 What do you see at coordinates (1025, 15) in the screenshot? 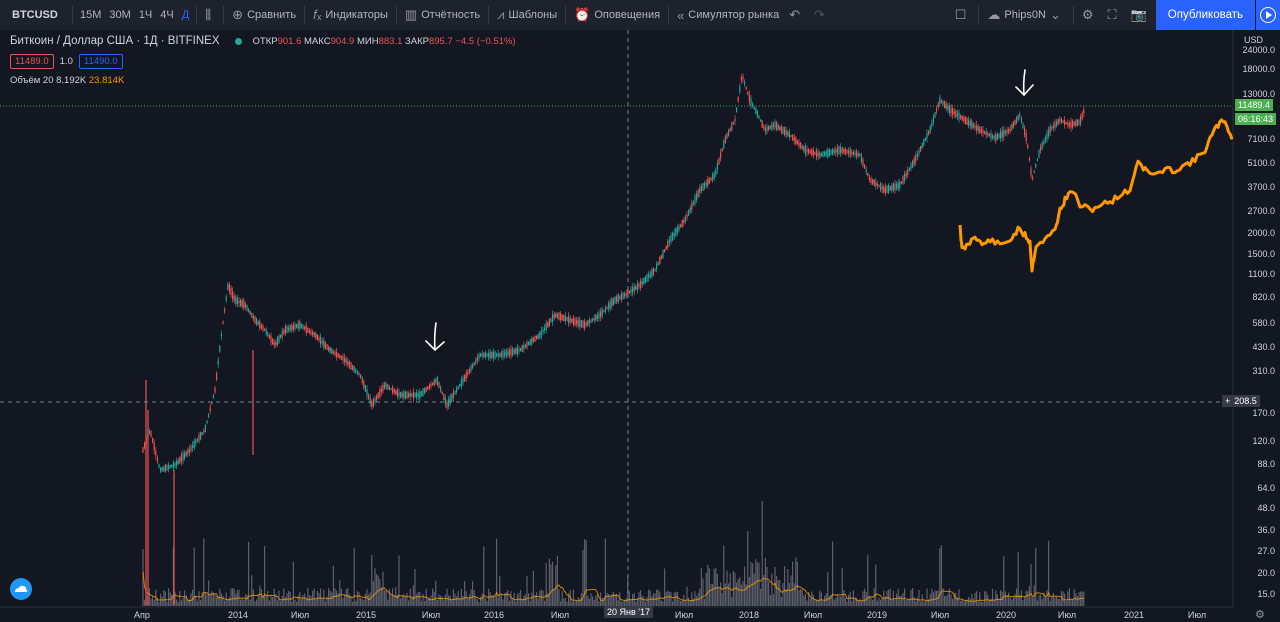
I see `layout-name-button: ☁ Phips0N ⌄` at bounding box center [1025, 15].